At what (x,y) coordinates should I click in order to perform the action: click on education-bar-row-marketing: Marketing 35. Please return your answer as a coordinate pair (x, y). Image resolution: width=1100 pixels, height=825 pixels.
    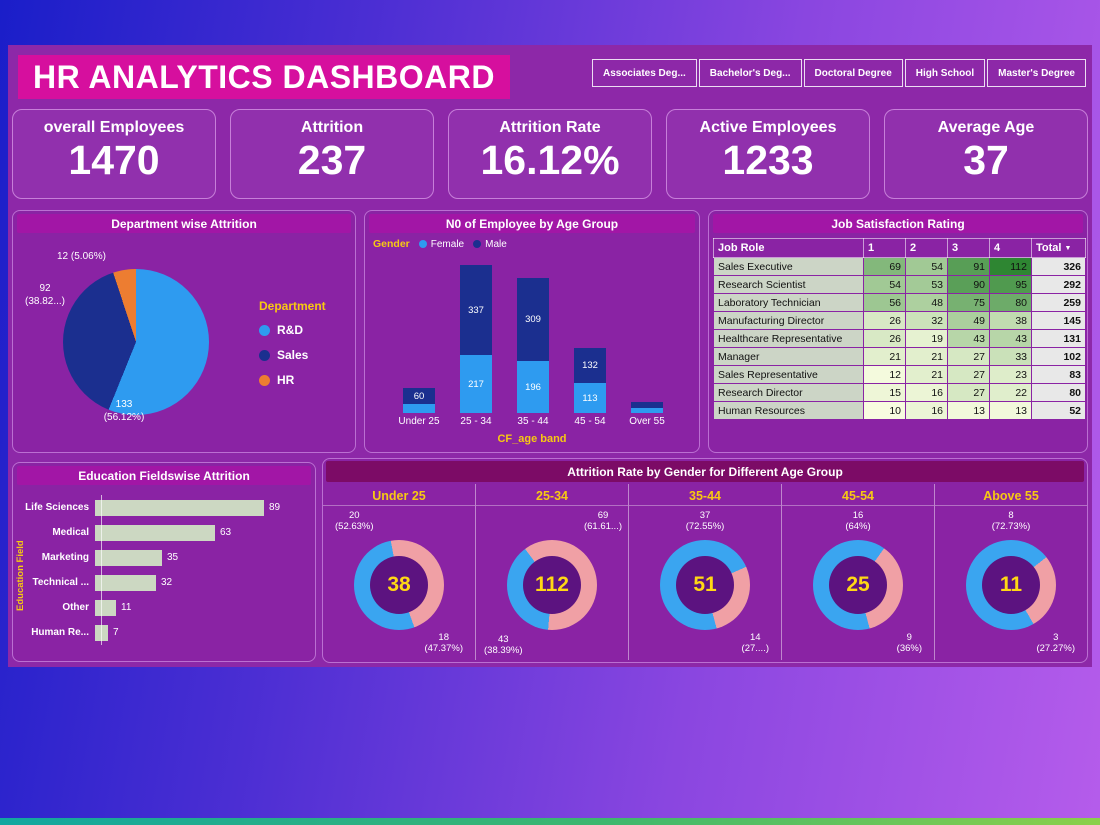
    Looking at the image, I should click on (168, 557).